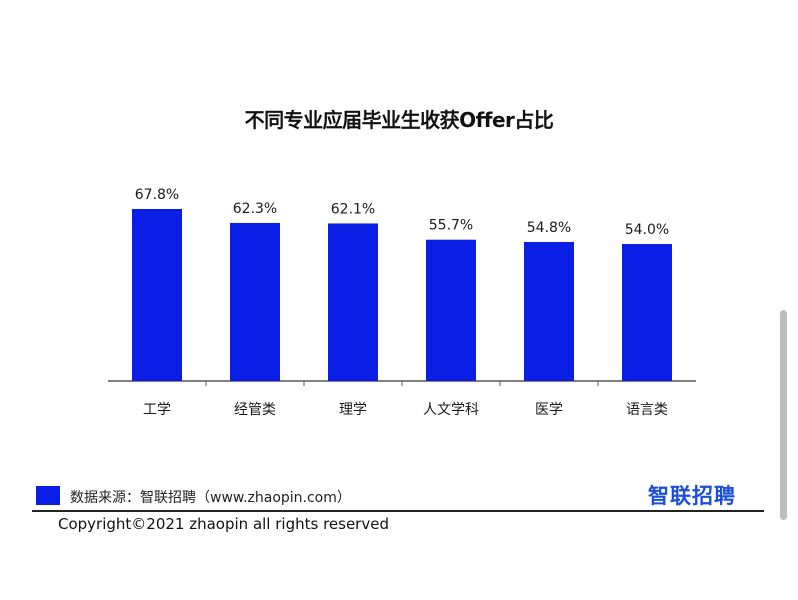  What do you see at coordinates (353, 209) in the screenshot?
I see `data-label-2: 62.1%` at bounding box center [353, 209].